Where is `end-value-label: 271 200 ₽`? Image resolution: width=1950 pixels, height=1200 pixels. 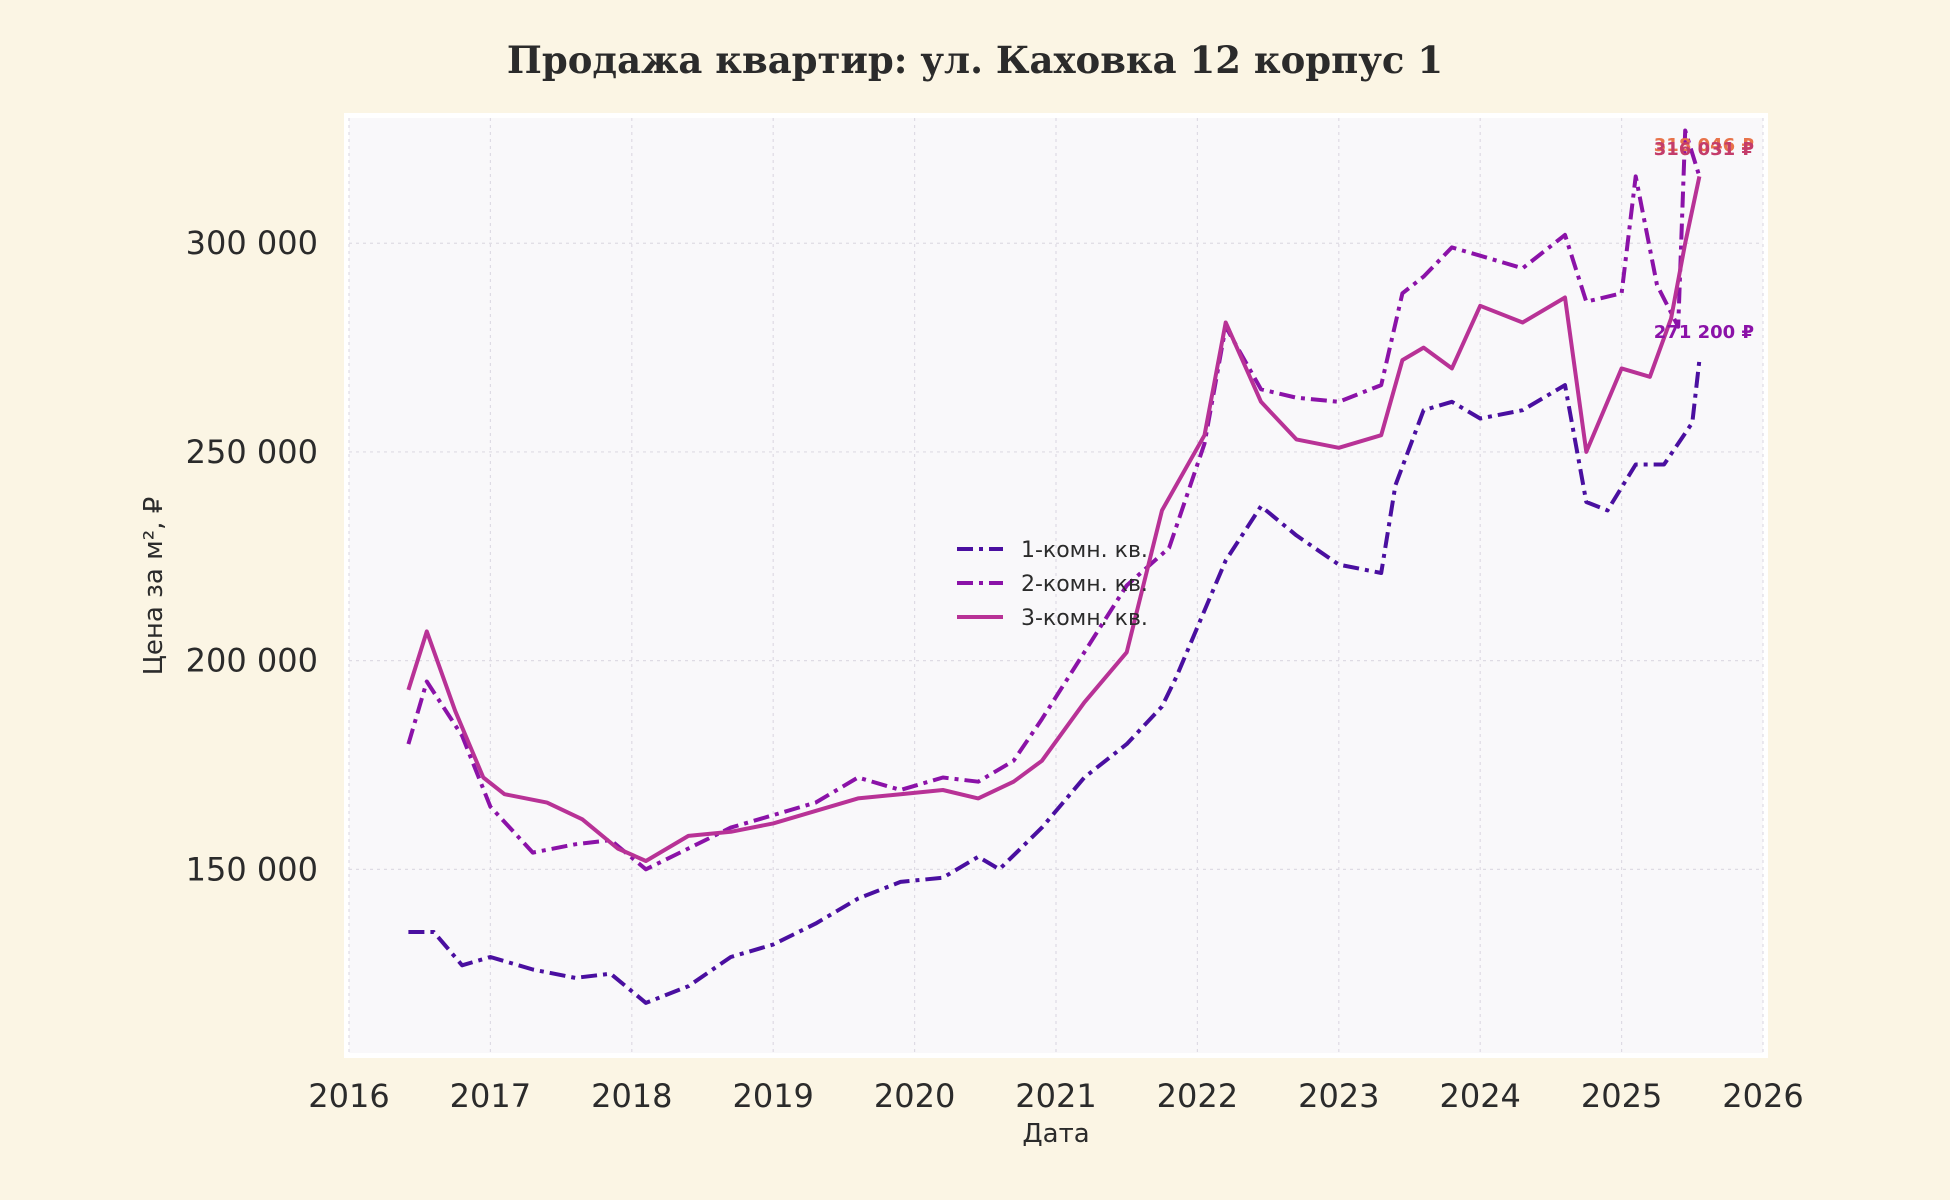
end-value-label: 271 200 ₽ is located at coordinates (1704, 332).